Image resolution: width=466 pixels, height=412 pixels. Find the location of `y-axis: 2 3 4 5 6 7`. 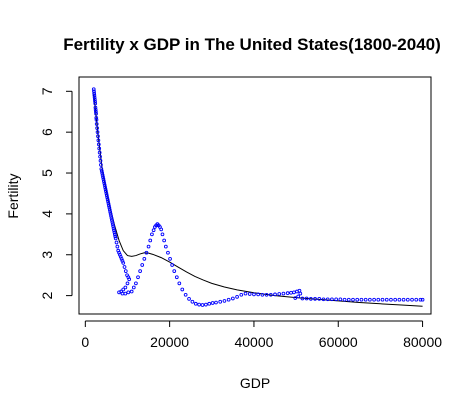

y-axis: 2 3 4 5 6 7 is located at coordinates (56, 193).